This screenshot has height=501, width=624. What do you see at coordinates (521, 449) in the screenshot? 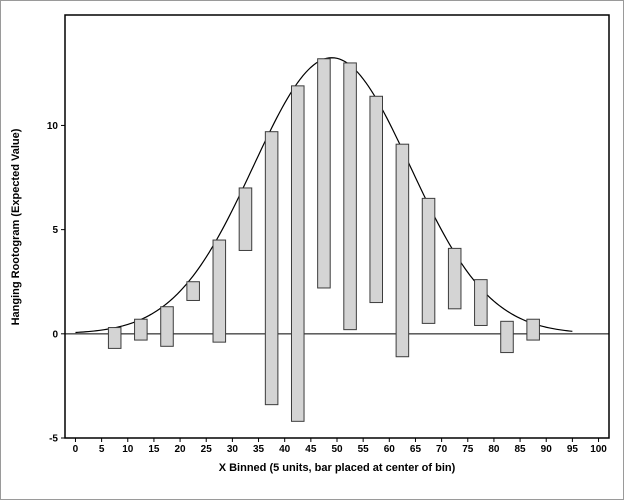
I see `x-tick-label: 85` at bounding box center [521, 449].